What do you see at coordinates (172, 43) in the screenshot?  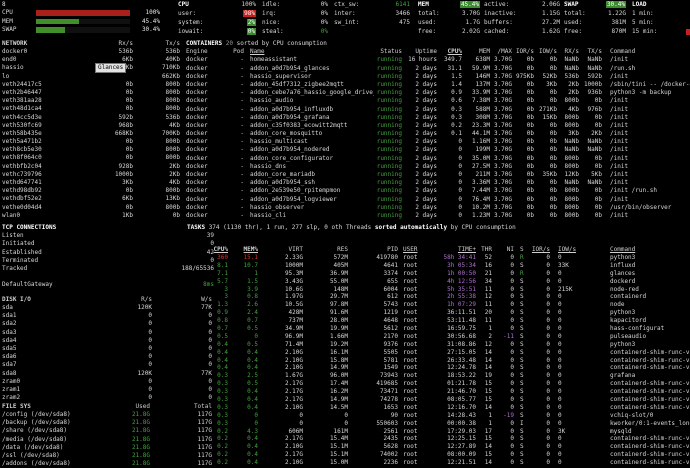 I see `network-col-tx: Tx/s` at bounding box center [172, 43].